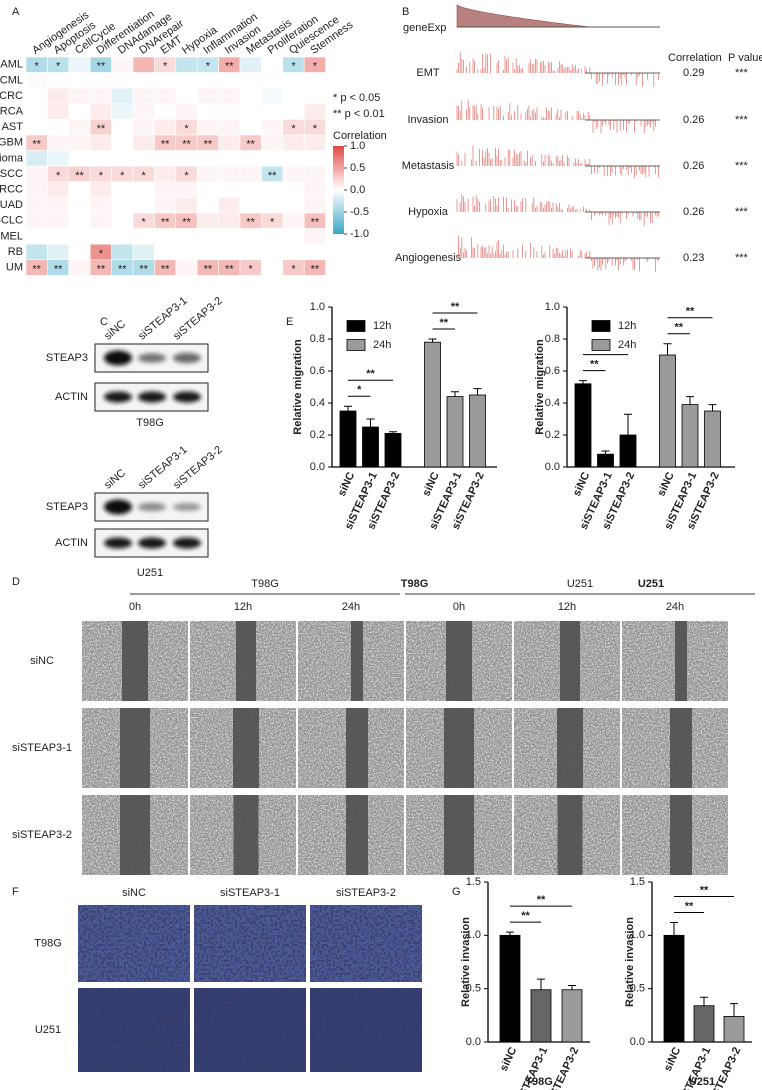  Describe the element at coordinates (359, 212) in the screenshot. I see `colorbar-tick-label: -0.5` at that location.